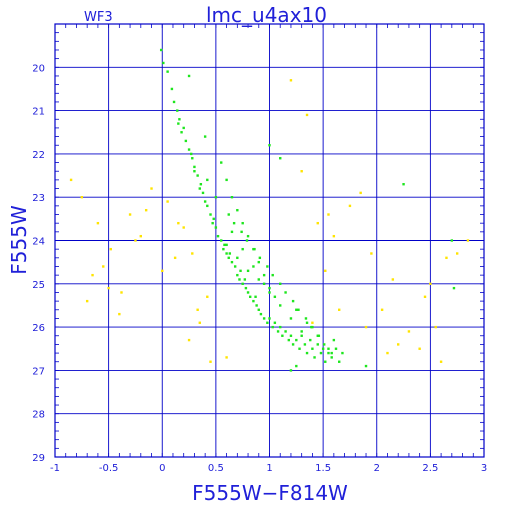 The width and height of the screenshot is (512, 512). I want to click on x-tick-label: 1, so click(269, 468).